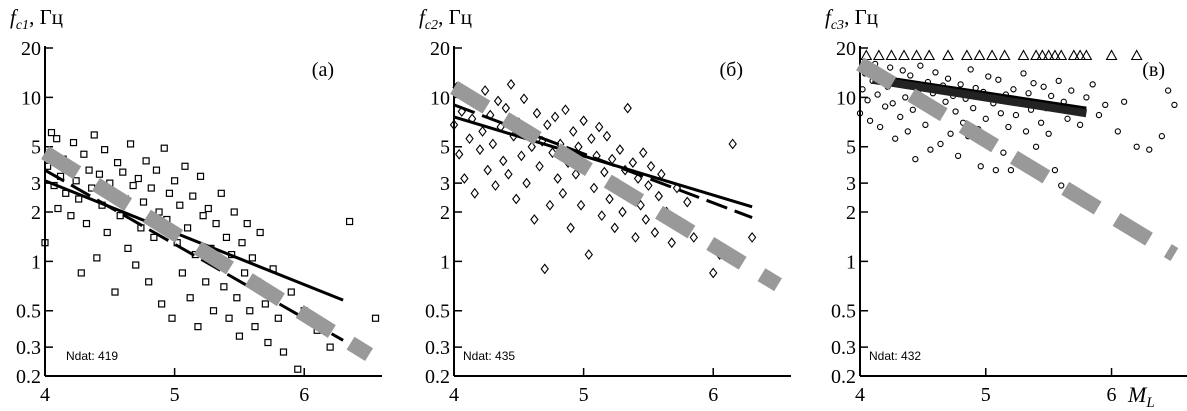 Image resolution: width=1187 pixels, height=411 pixels. I want to click on y-axis-label: fc1, Гц, so click(36, 19).